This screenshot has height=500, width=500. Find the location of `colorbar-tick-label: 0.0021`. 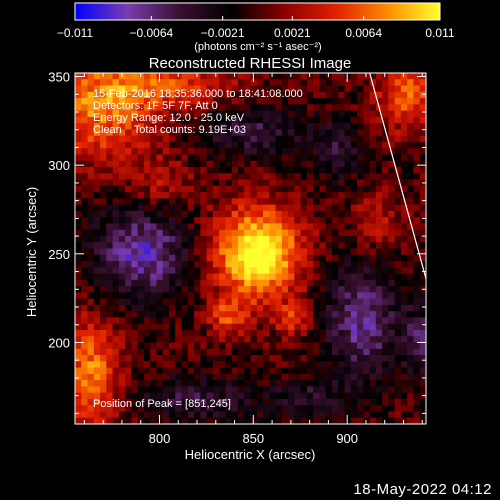

colorbar-tick-label: 0.0021 is located at coordinates (292, 33).